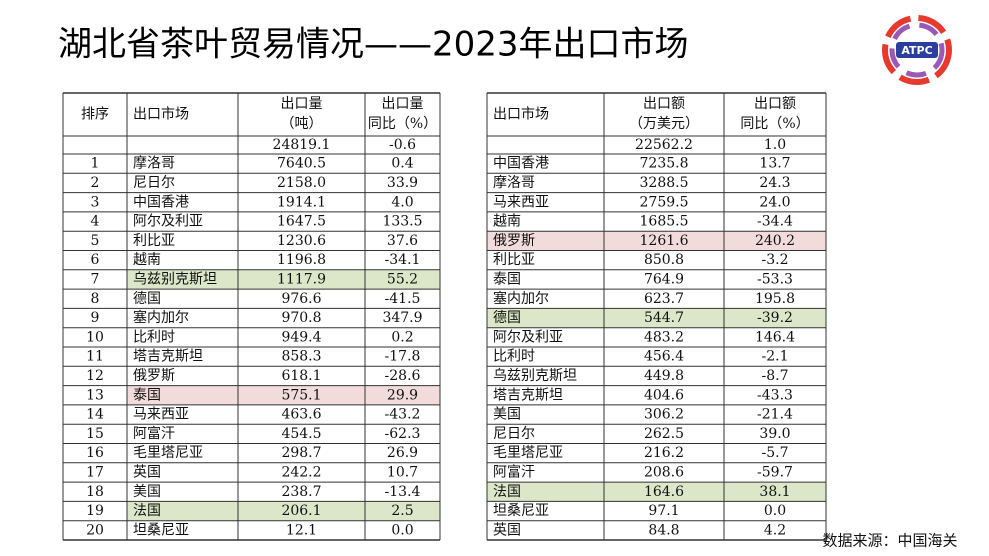 The width and height of the screenshot is (989, 556). What do you see at coordinates (95, 472) in the screenshot?
I see `number-cell: 17` at bounding box center [95, 472].